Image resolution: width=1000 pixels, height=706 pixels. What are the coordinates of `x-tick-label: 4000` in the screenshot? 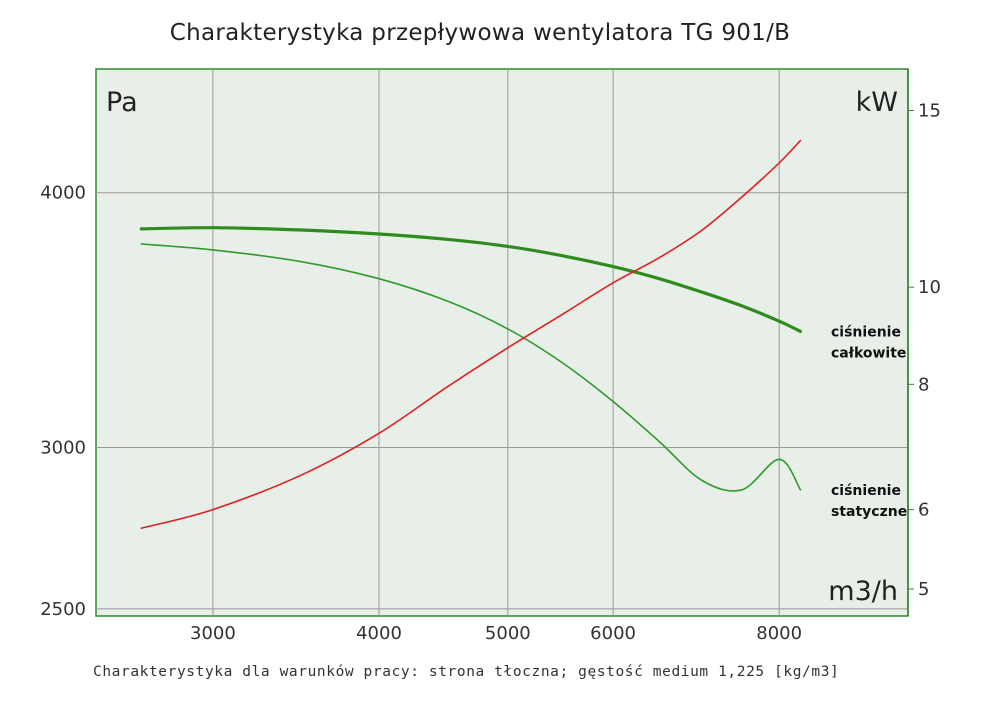 It's located at (379, 633).